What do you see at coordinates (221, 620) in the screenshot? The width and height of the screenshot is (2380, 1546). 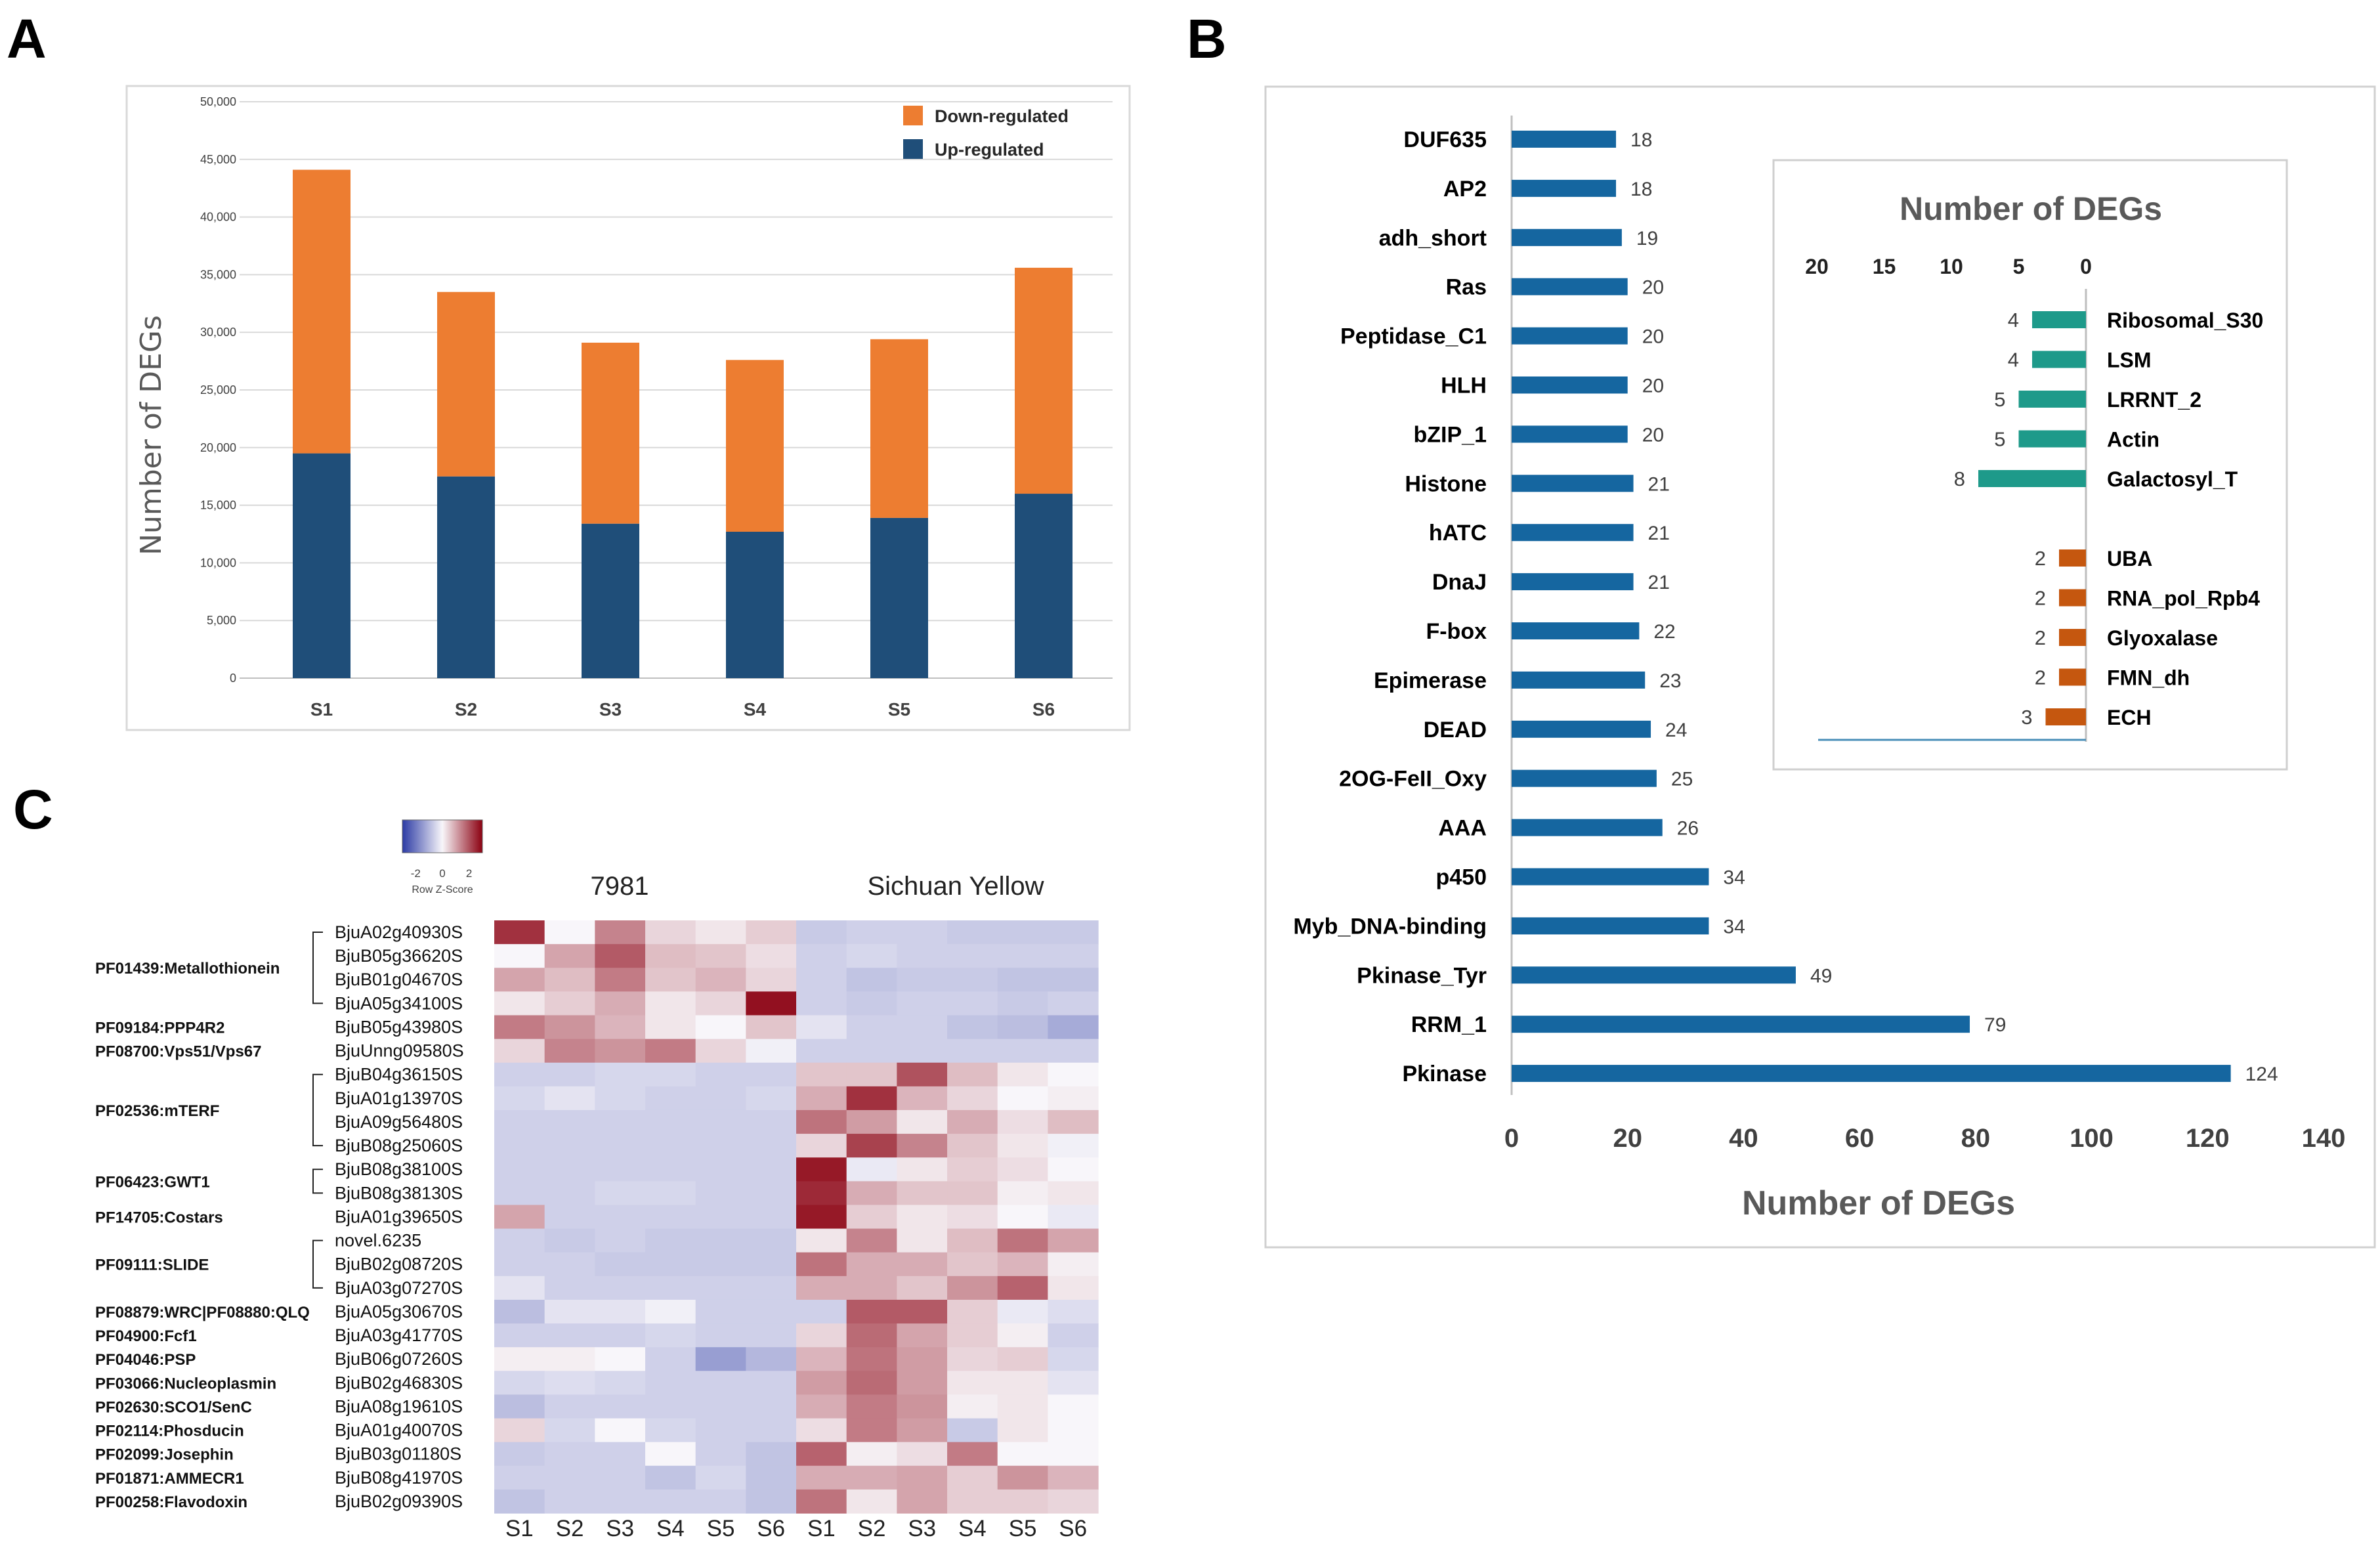 I see `y-tick-label: 5,000` at bounding box center [221, 620].